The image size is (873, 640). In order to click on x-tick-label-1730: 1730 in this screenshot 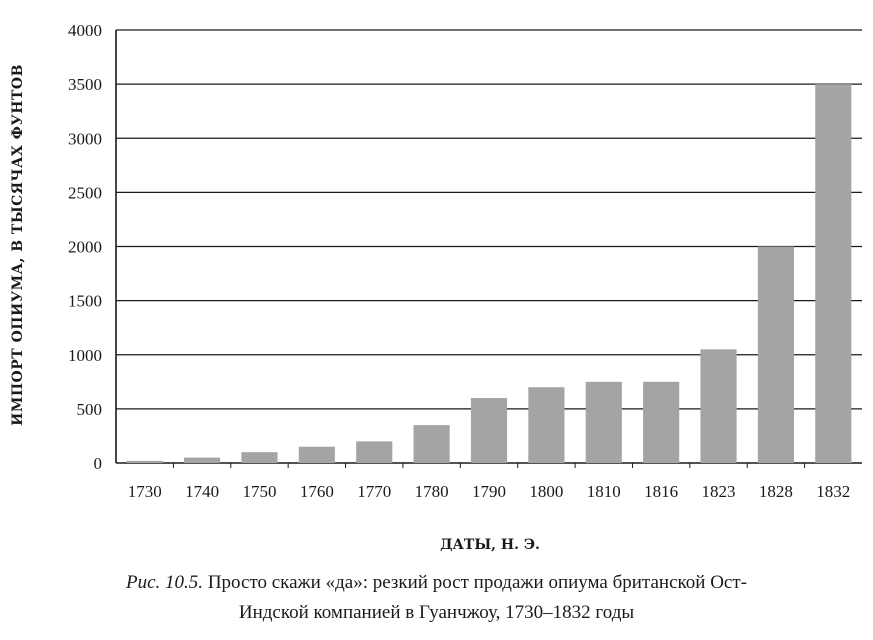, I will do `click(145, 491)`.